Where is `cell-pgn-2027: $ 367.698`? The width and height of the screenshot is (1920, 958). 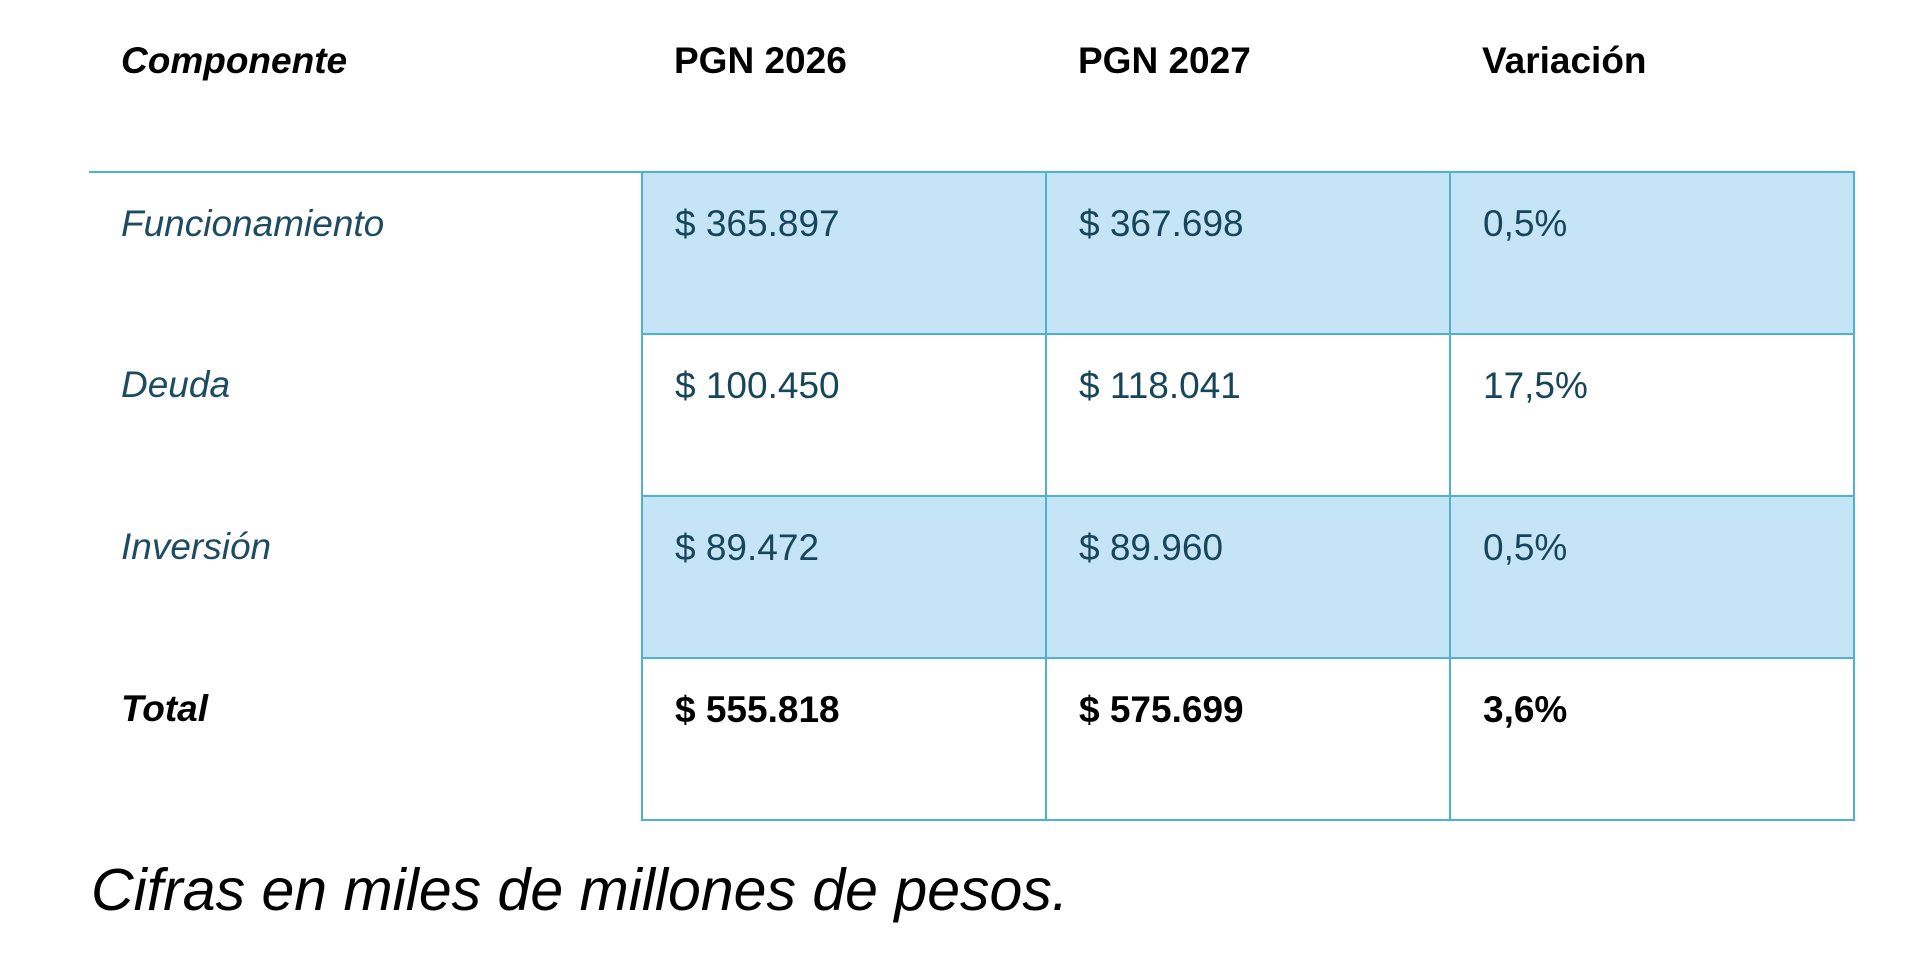 cell-pgn-2027: $ 367.698 is located at coordinates (1248, 253).